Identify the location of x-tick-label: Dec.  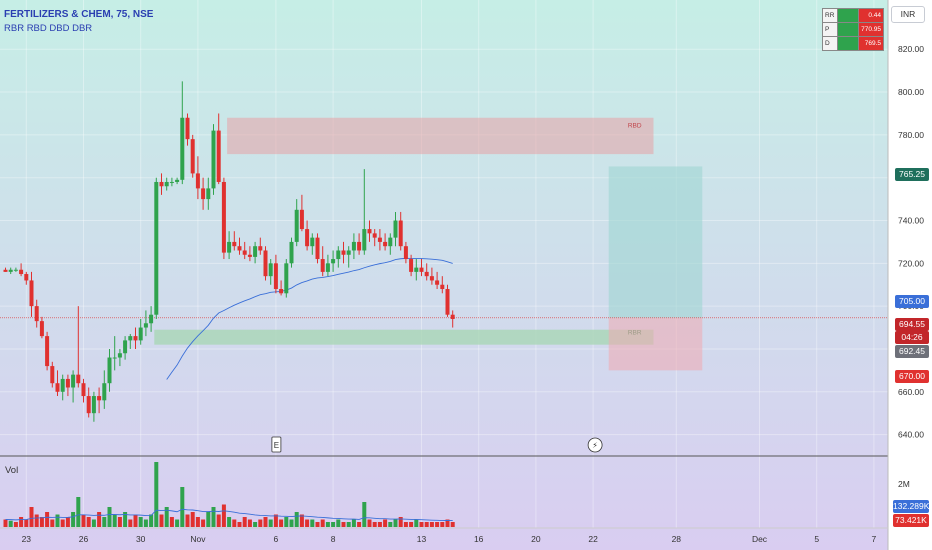
(760, 539).